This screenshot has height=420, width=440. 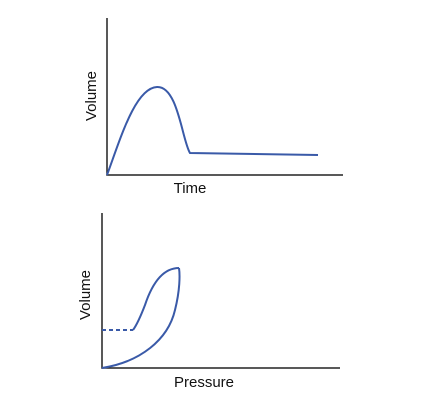 I want to click on volume-time-curve, so click(x=212, y=130).